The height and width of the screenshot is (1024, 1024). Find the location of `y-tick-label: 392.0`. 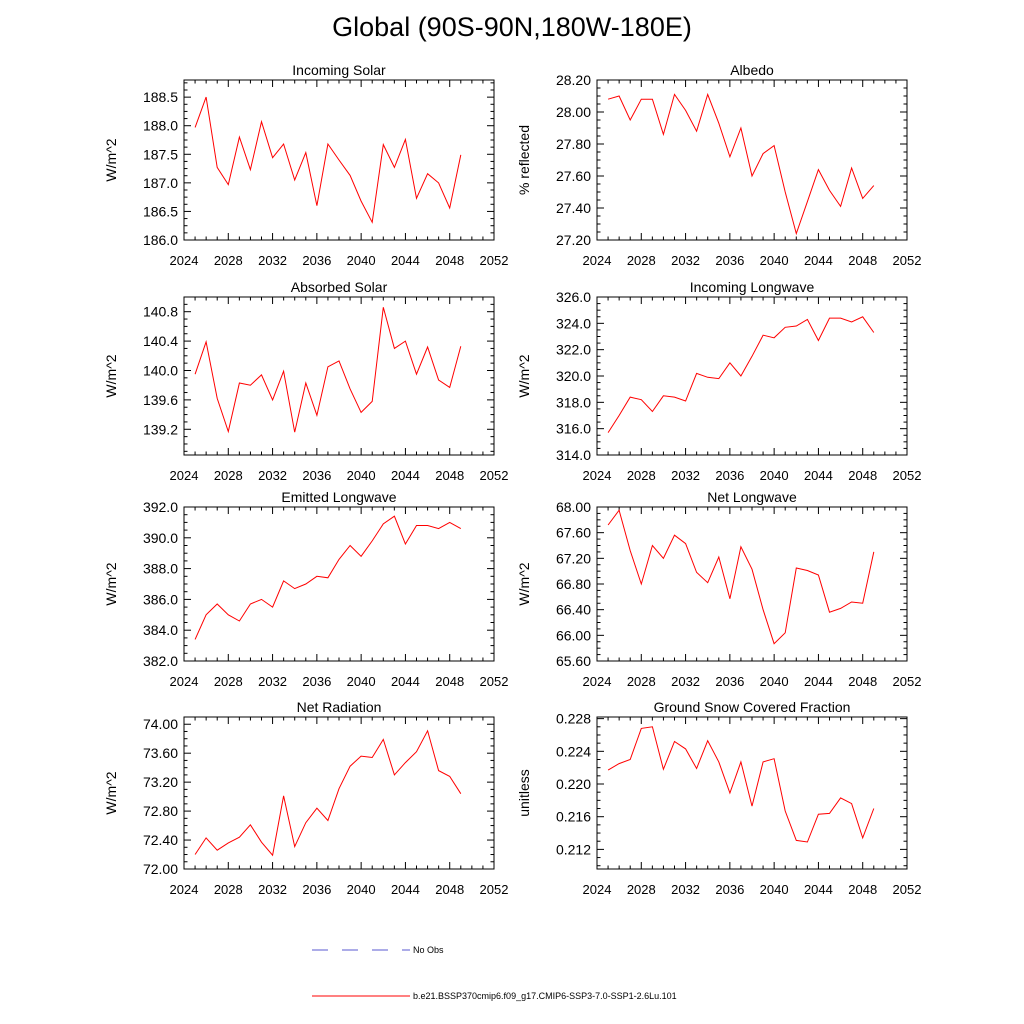

y-tick-label: 392.0 is located at coordinates (160, 507).